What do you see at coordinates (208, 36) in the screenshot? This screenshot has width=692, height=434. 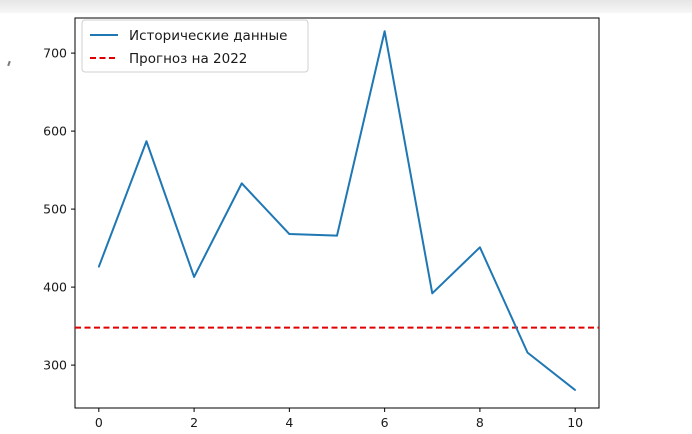 I see `legend-label-historical: Исторические данные` at bounding box center [208, 36].